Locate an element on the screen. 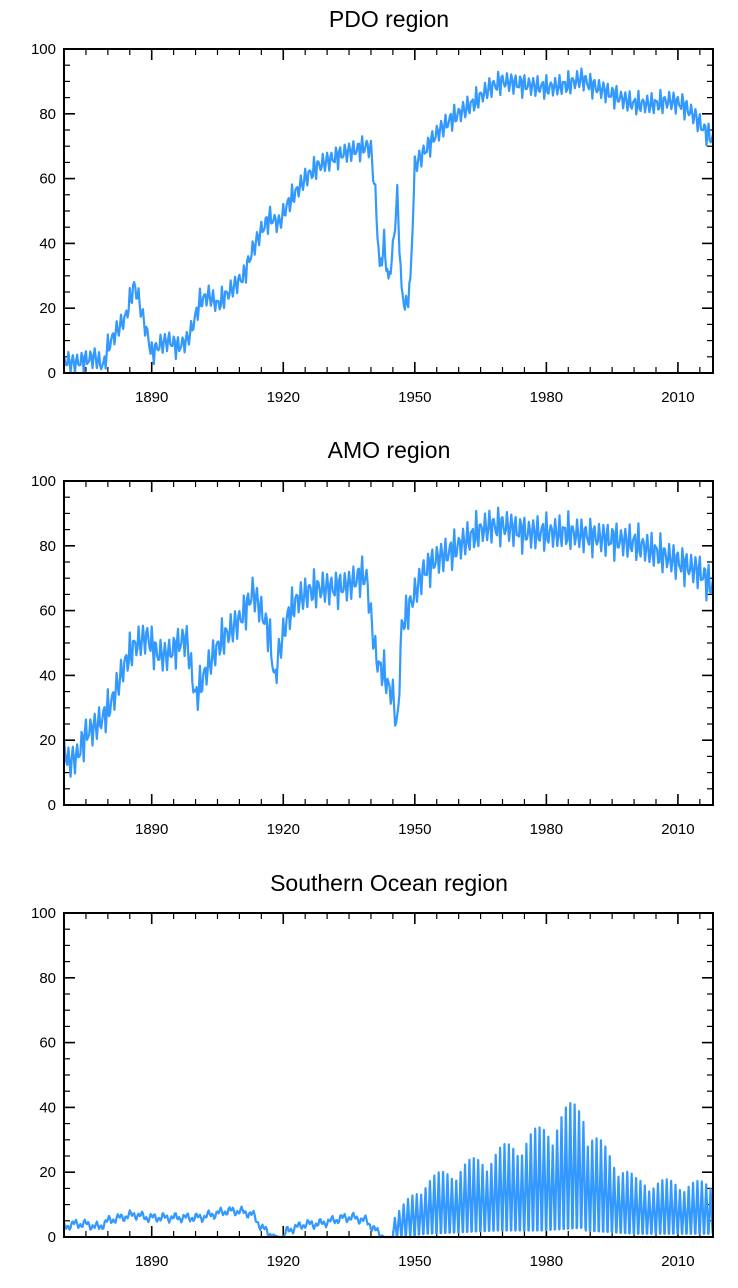 Image resolution: width=738 pixels, height=1288 pixels. pdo-ytick-label: 0 is located at coordinates (52, 373).